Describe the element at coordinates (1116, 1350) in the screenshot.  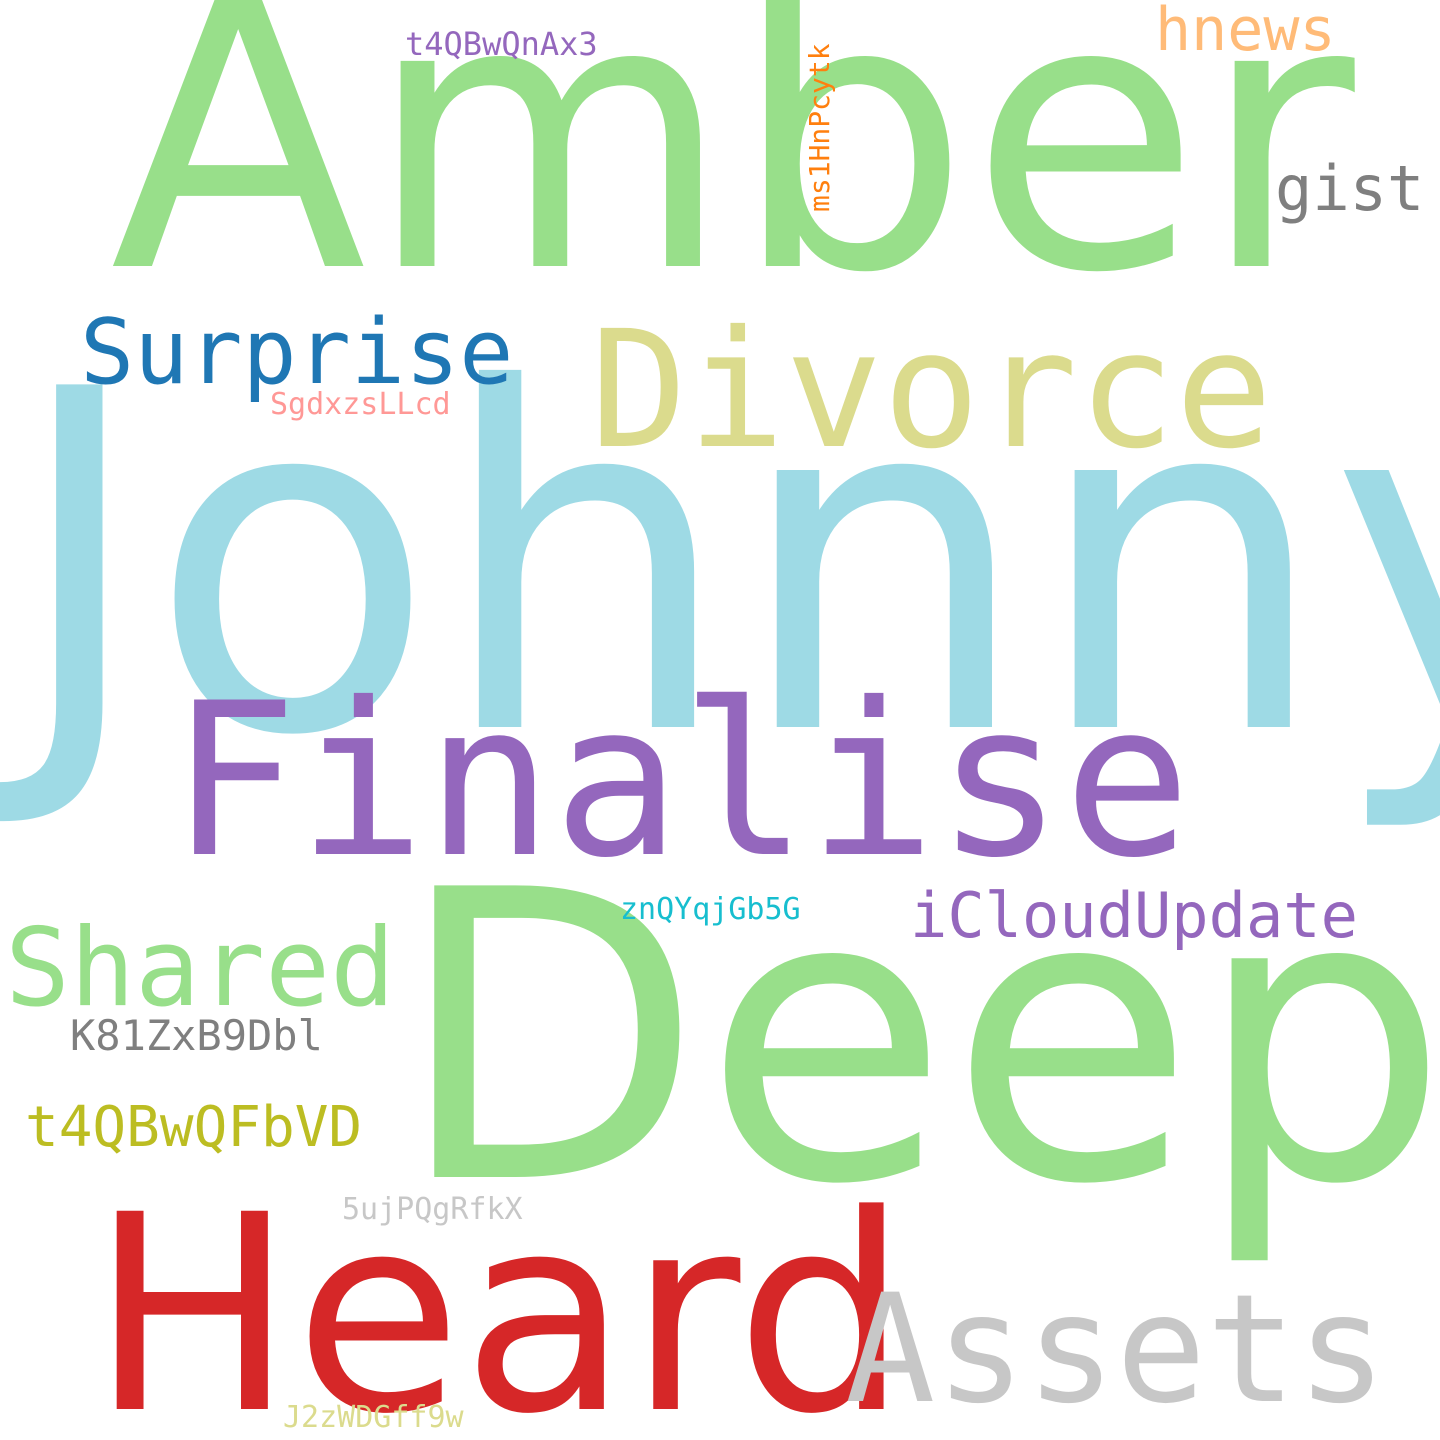
I see `word-assets: Assets` at that location.